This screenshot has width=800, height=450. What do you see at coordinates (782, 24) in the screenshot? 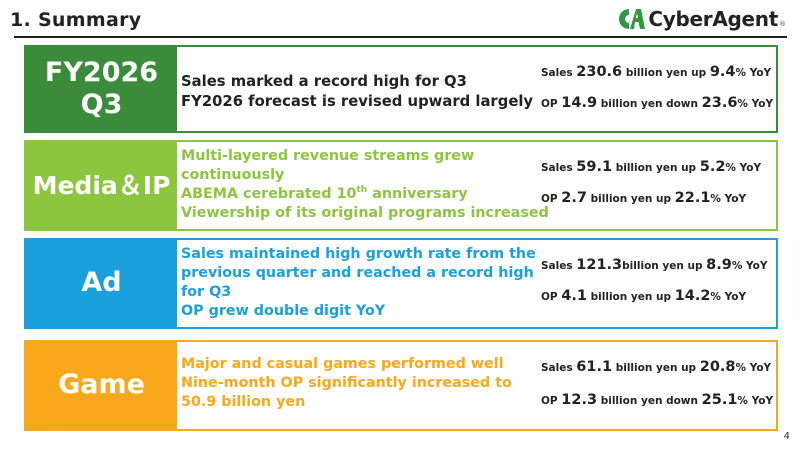
I see `logo-registered-mark: ®` at bounding box center [782, 24].